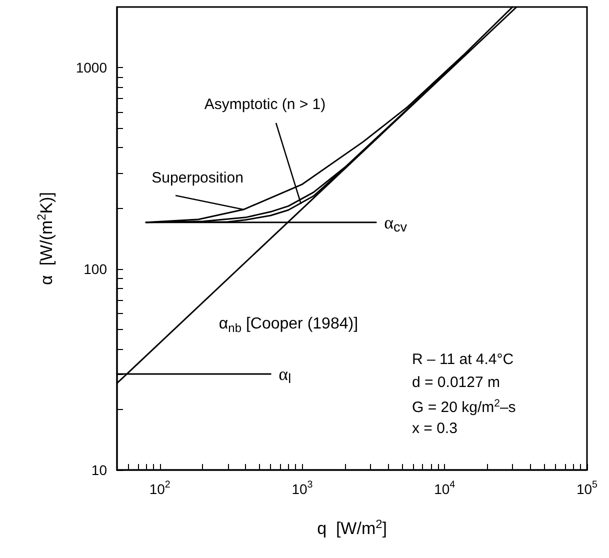  Describe the element at coordinates (265, 104) in the screenshot. I see `annotation: Asymptotic (n > 1)` at that location.